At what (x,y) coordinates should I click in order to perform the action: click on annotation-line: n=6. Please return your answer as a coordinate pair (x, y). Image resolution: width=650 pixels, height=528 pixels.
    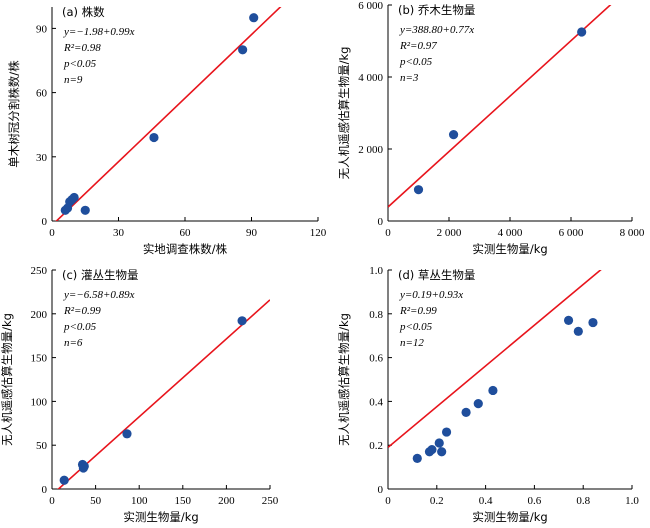
    Looking at the image, I should click on (73, 343).